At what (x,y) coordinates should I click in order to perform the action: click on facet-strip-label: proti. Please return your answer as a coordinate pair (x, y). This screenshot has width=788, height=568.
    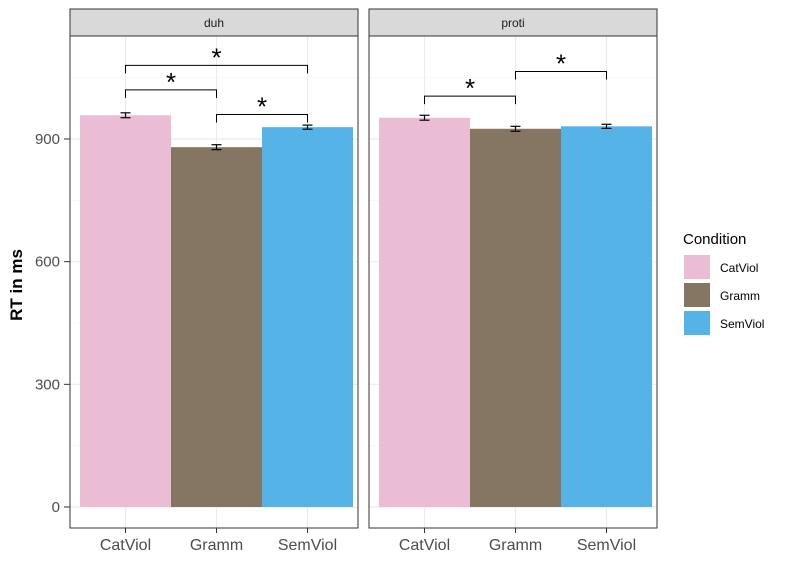
    Looking at the image, I should click on (512, 23).